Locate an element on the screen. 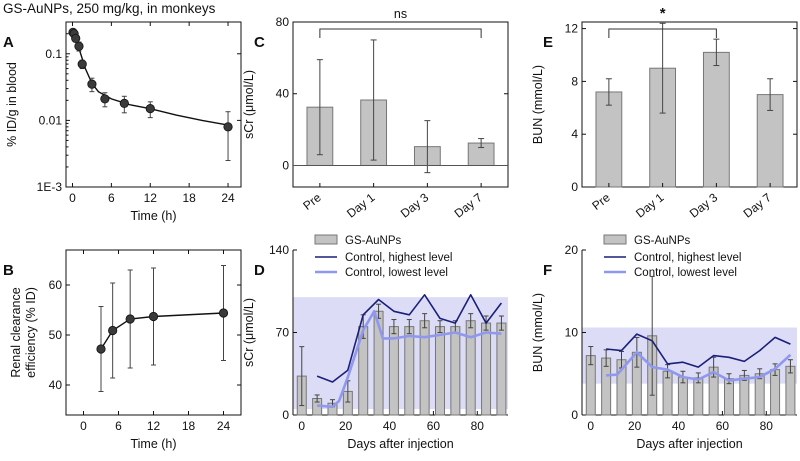 Image resolution: width=800 pixels, height=461 pixels. y-tick-label: 40 is located at coordinates (56, 385).